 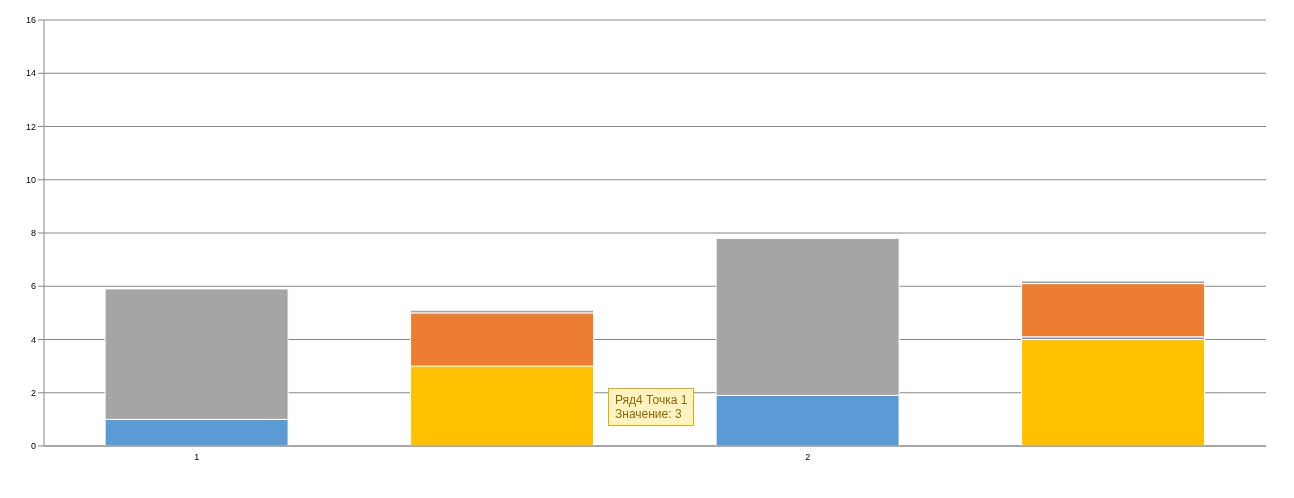 What do you see at coordinates (33, 233) in the screenshot?
I see `y-tick-label: 8` at bounding box center [33, 233].